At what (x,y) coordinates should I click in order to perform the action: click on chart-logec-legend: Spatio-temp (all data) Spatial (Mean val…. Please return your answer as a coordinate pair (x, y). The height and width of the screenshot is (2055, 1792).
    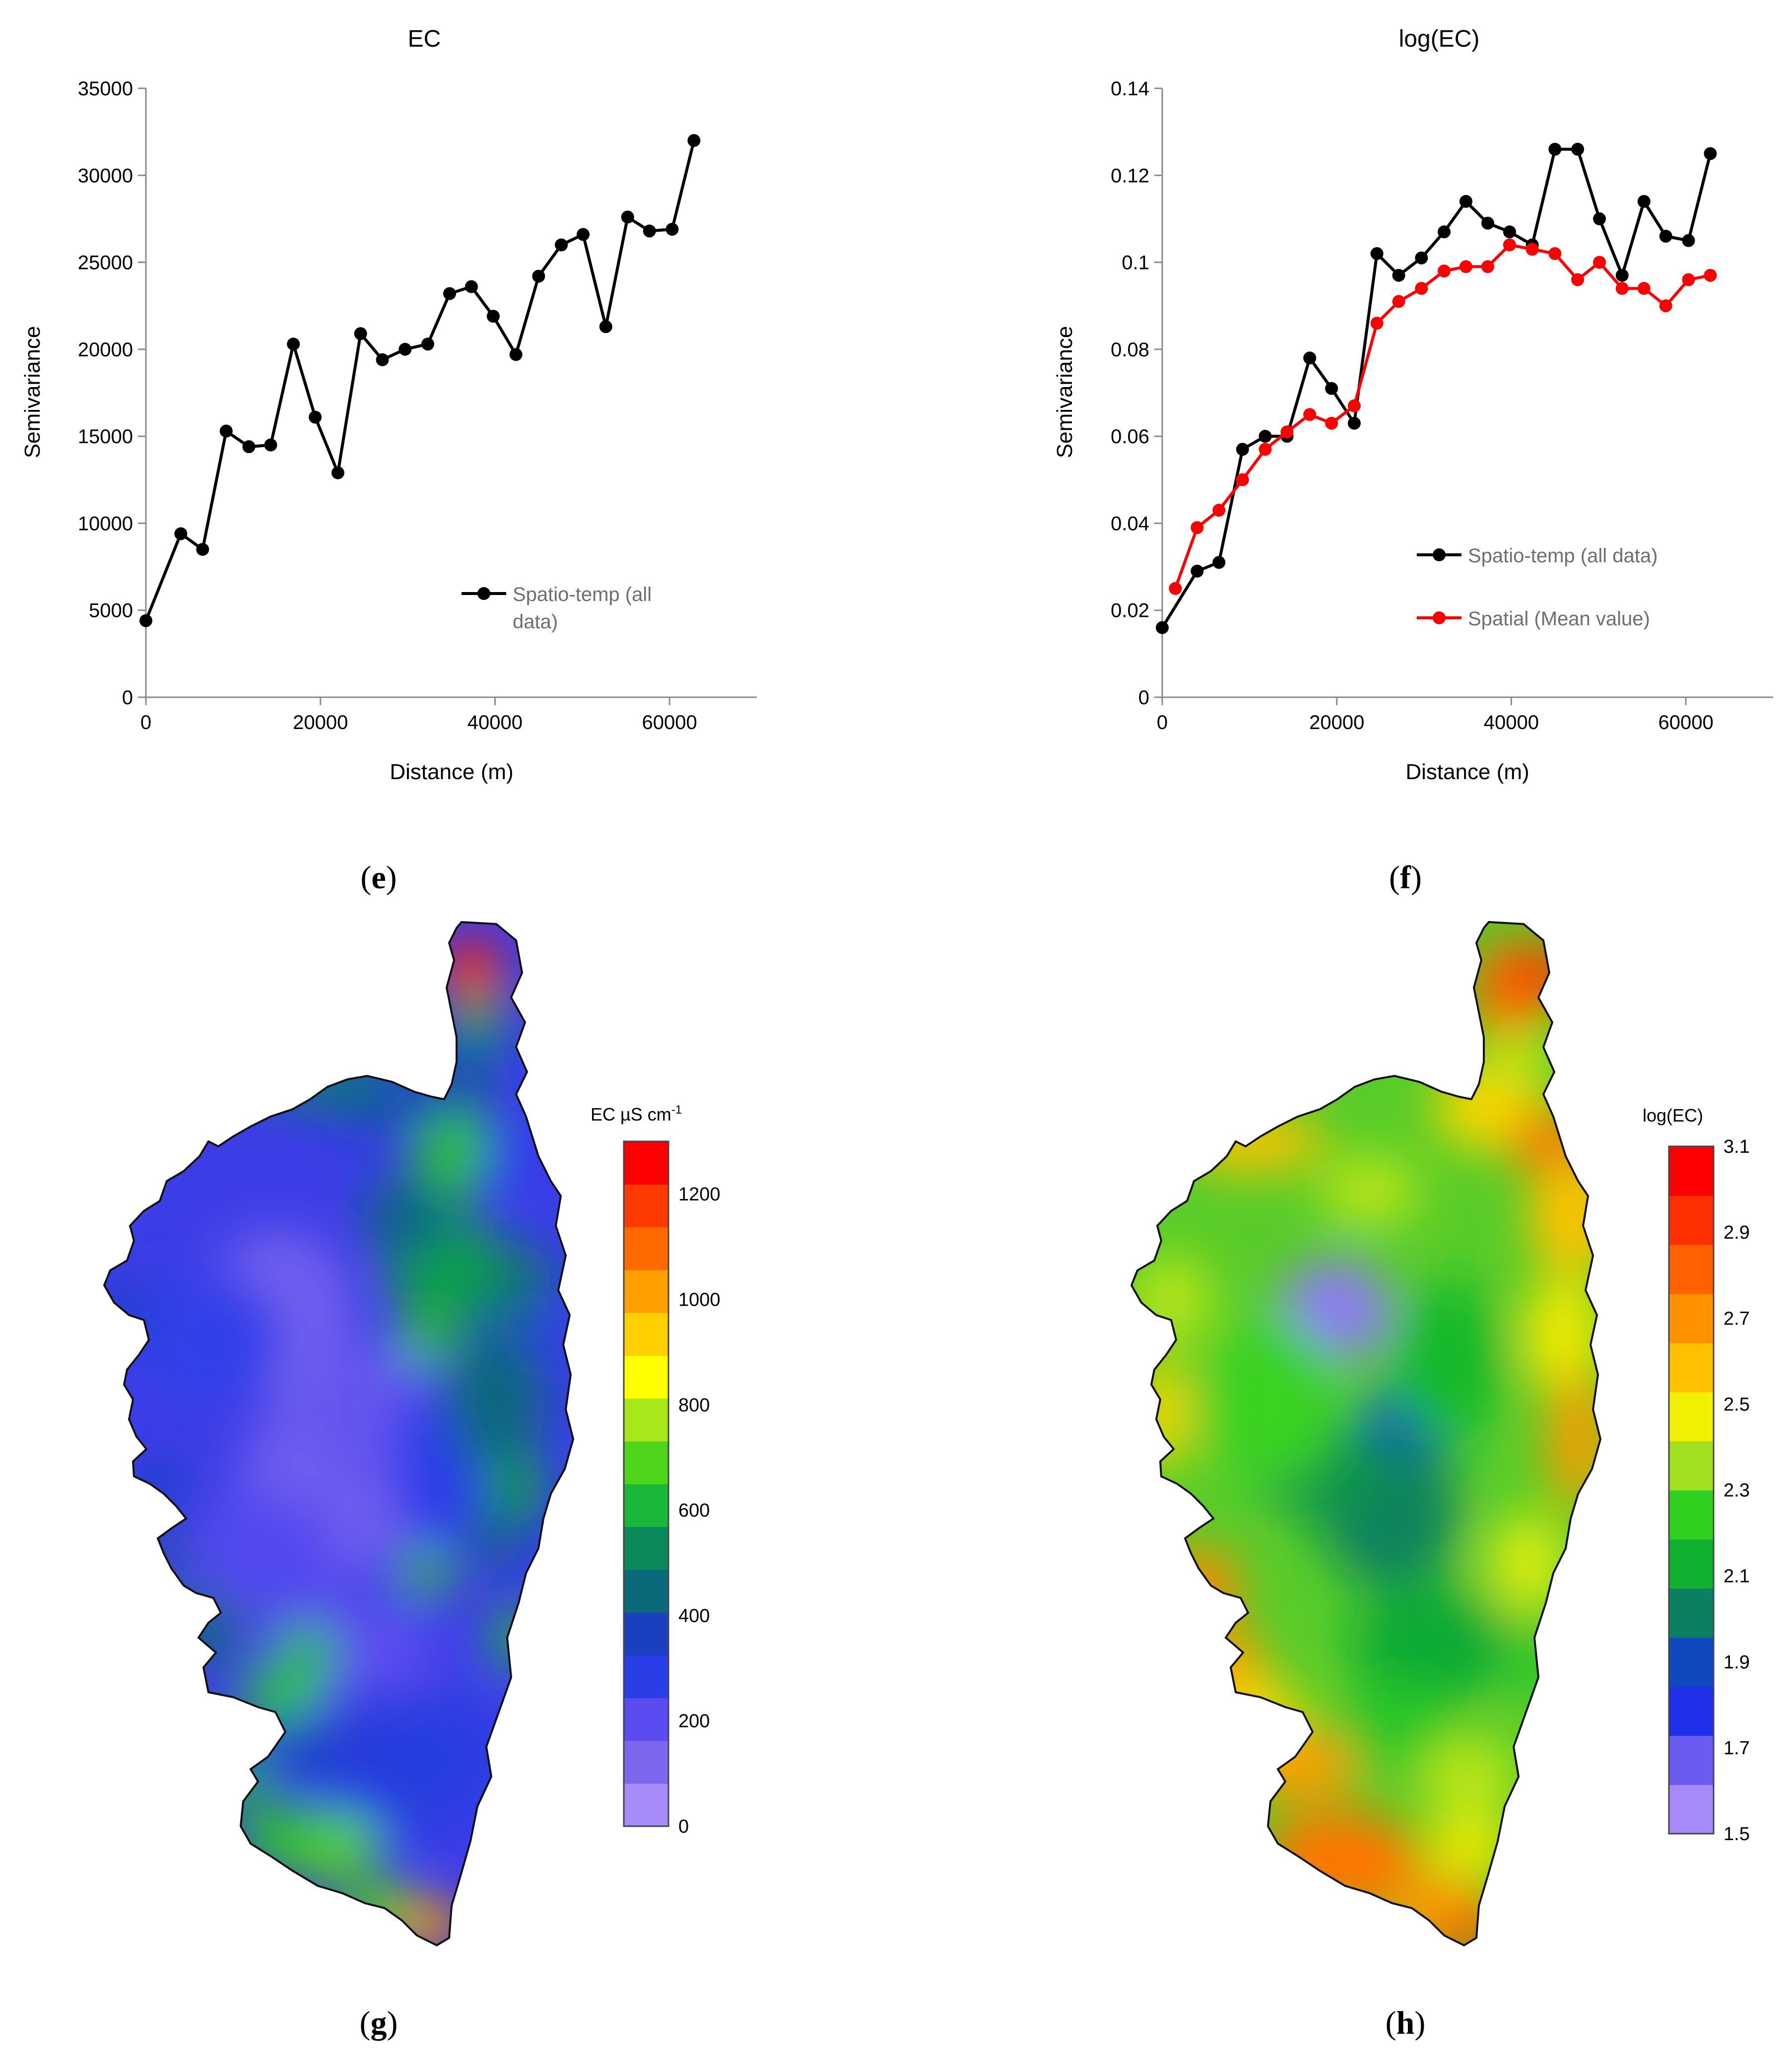
    Looking at the image, I should click on (1537, 587).